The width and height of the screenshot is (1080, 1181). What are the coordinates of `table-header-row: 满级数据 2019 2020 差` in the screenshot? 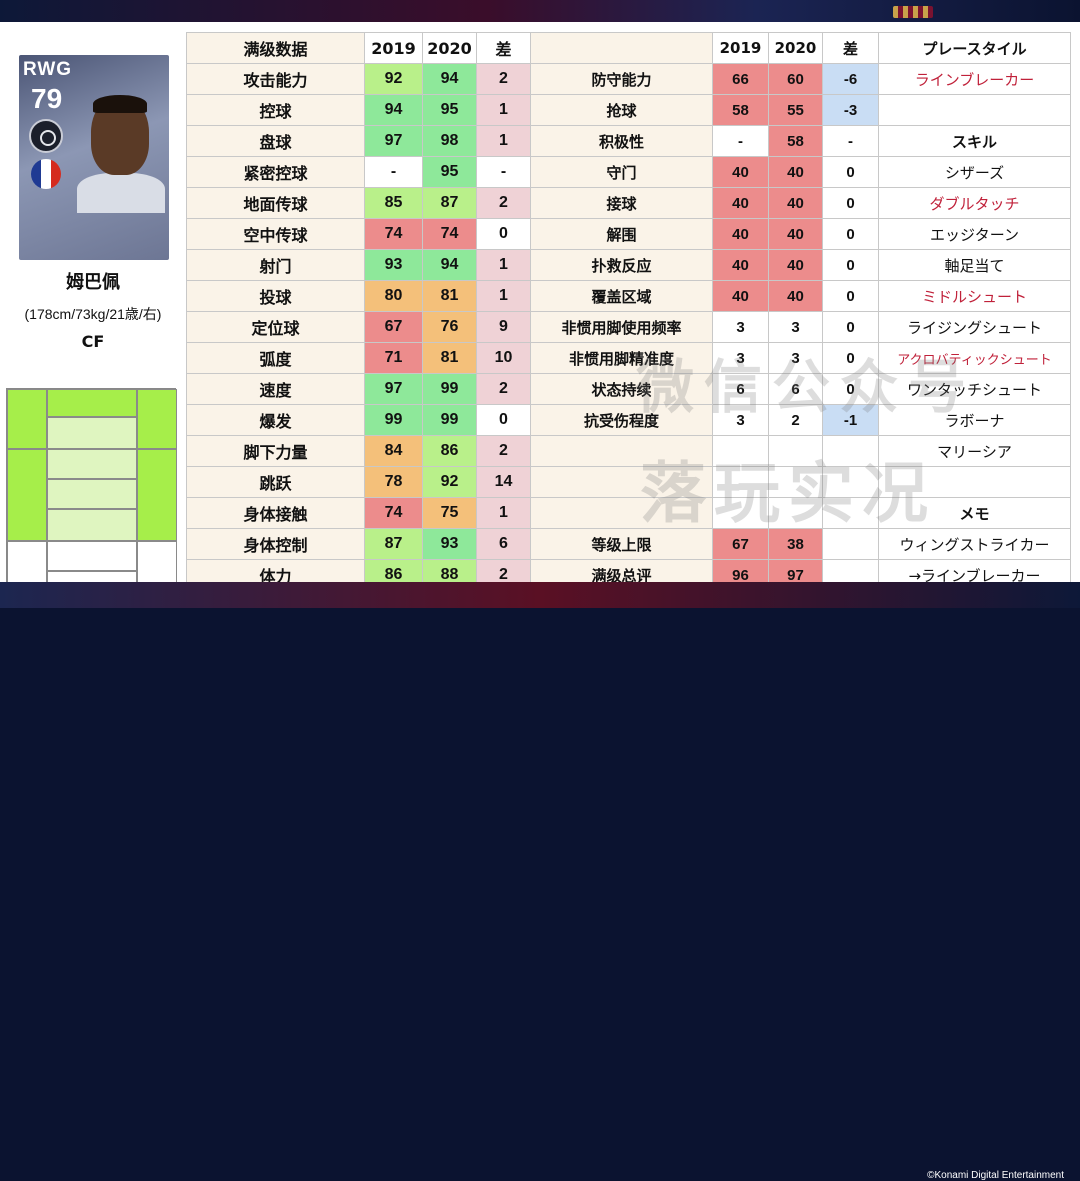 It's located at (358, 48).